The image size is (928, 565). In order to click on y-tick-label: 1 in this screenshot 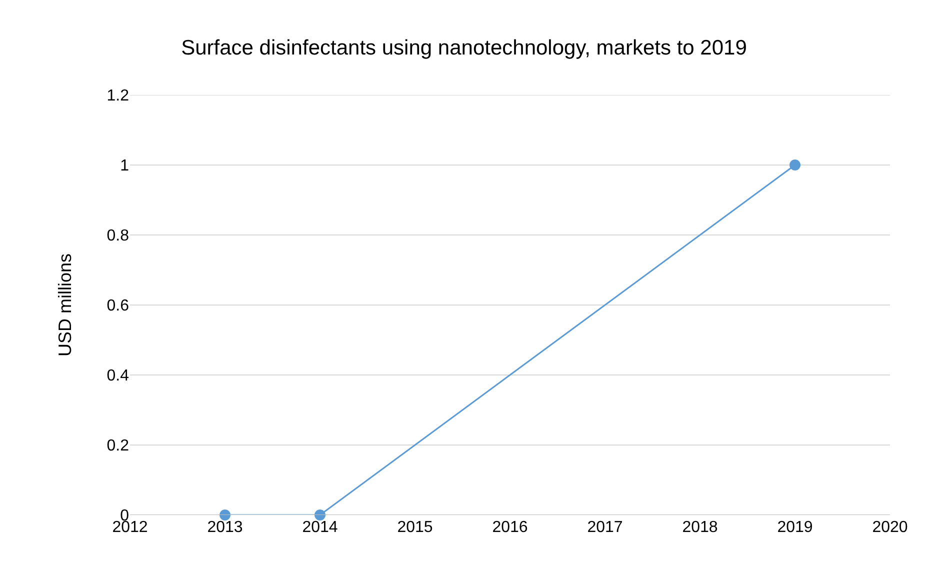, I will do `click(125, 166)`.